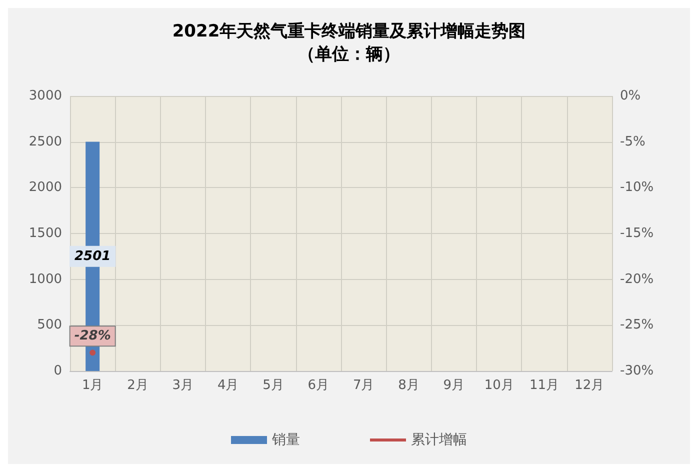 Image resolution: width=698 pixels, height=472 pixels. I want to click on x-tick-label: 12月, so click(589, 385).